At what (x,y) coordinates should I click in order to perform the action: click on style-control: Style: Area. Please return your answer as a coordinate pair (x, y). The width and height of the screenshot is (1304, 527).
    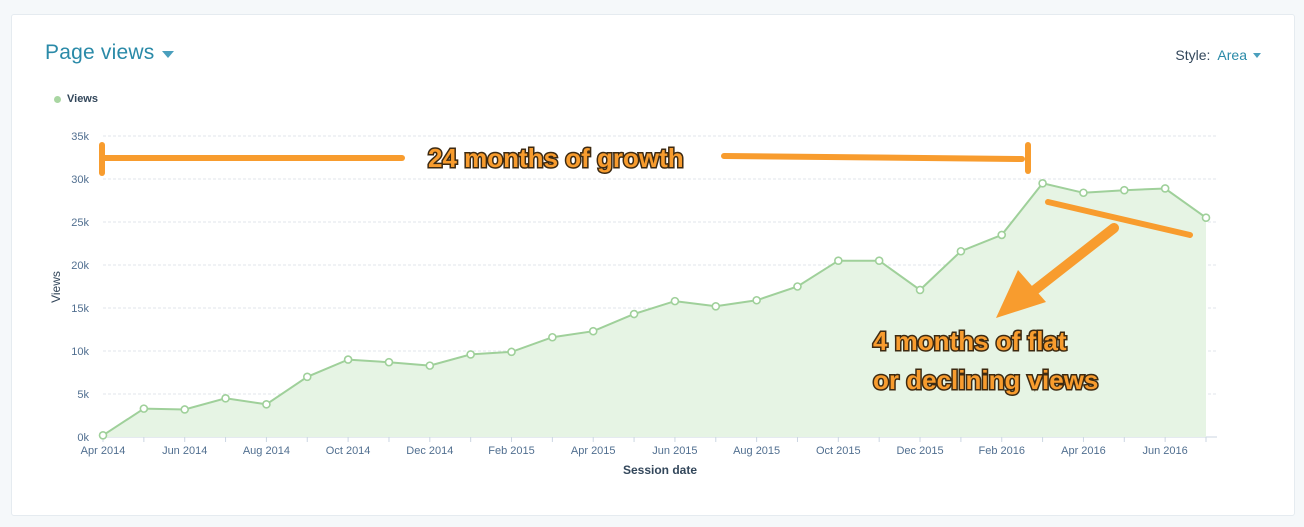
    Looking at the image, I should click on (1218, 55).